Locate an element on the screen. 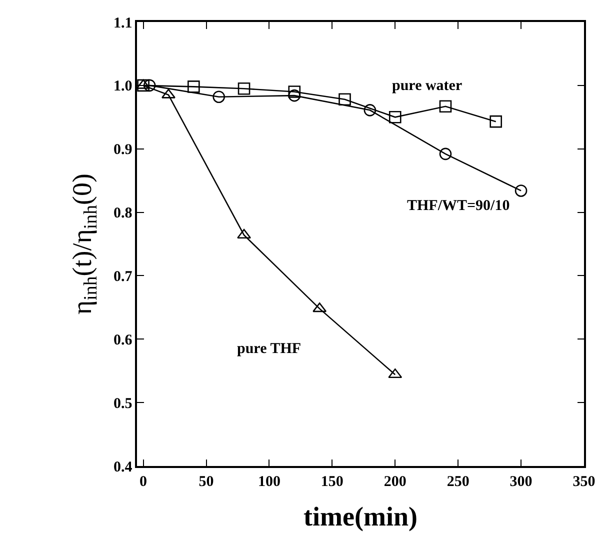 This screenshot has width=605, height=546. x-tick-label: 0 is located at coordinates (144, 482).